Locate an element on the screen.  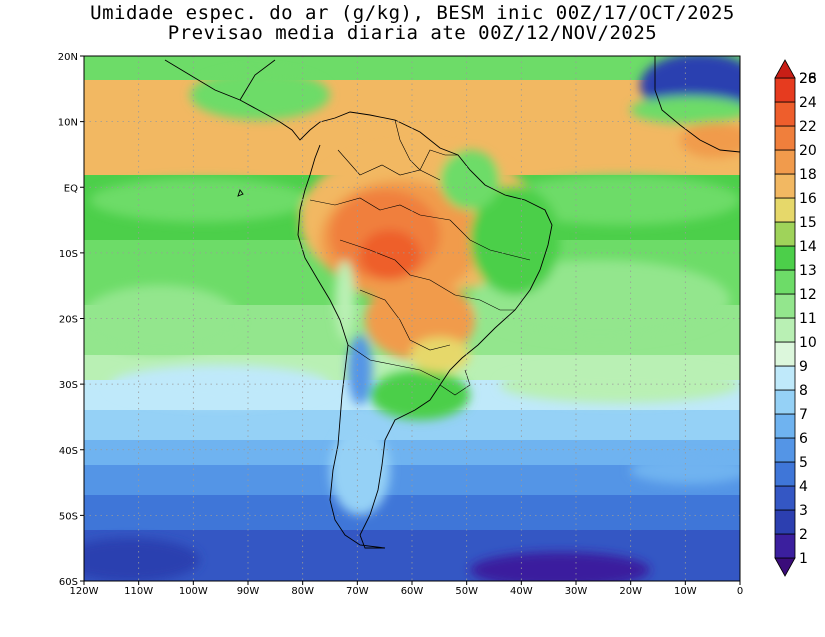
lon-tick-label: 0 is located at coordinates (740, 591).